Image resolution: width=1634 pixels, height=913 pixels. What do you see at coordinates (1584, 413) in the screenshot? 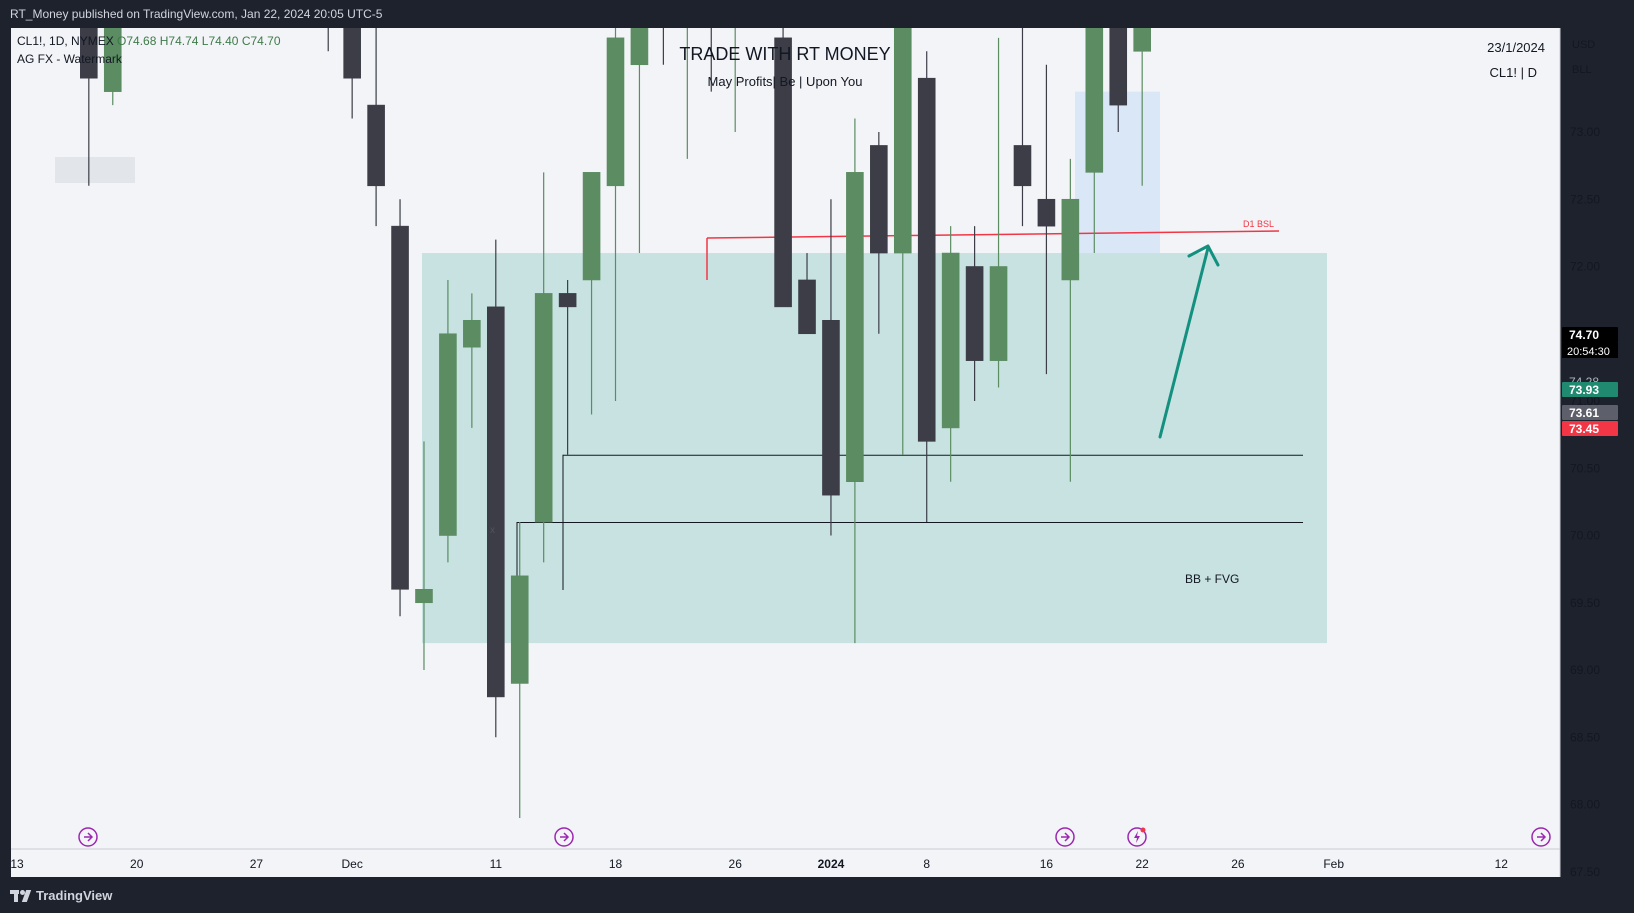
I see `price-label-gray: 73.61` at bounding box center [1584, 413].